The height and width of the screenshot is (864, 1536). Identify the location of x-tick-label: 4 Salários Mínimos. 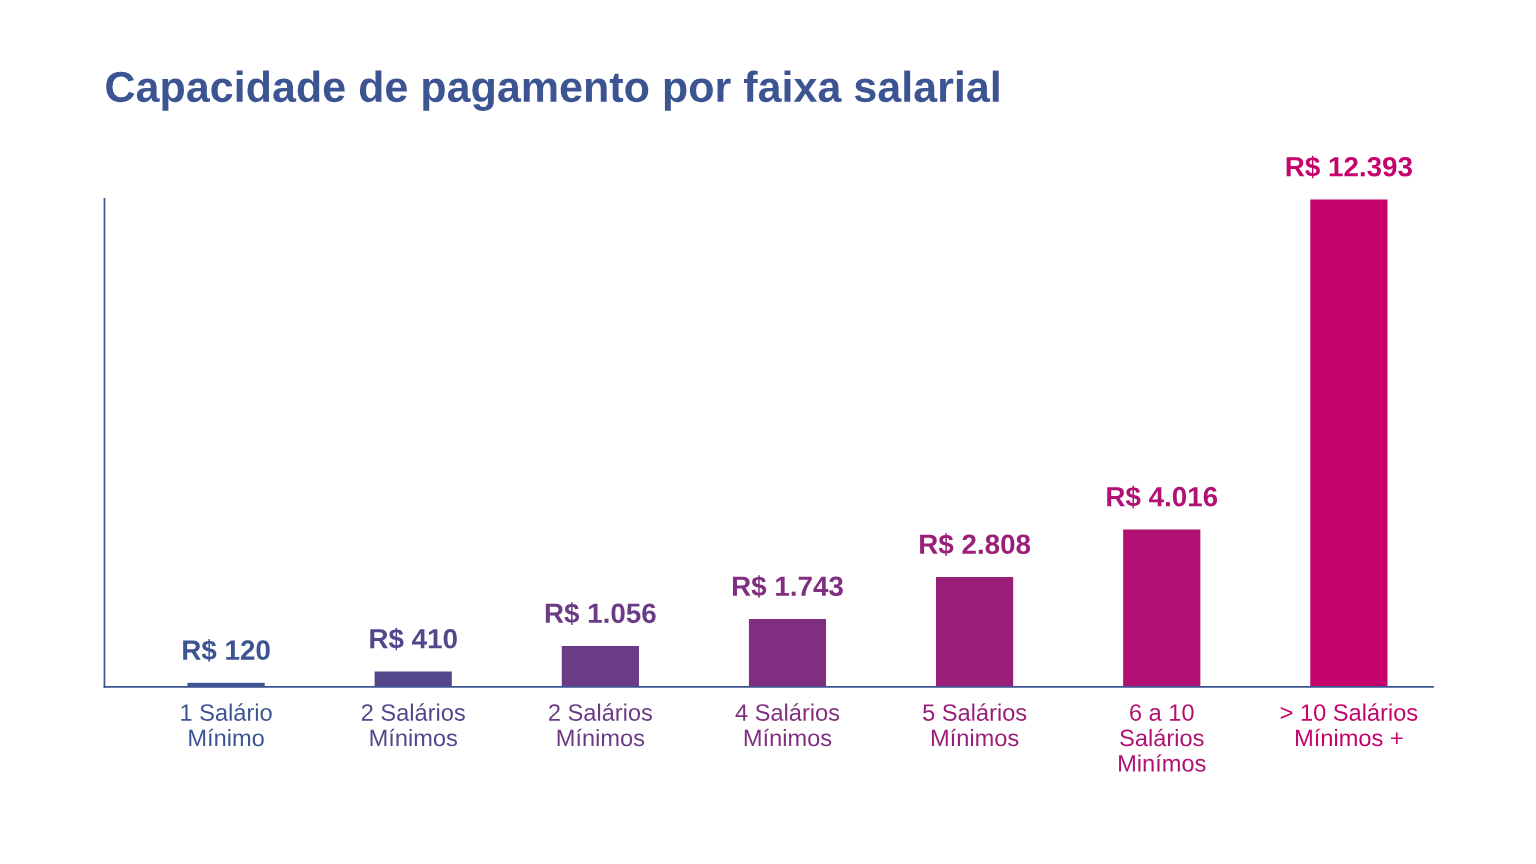
(787, 725).